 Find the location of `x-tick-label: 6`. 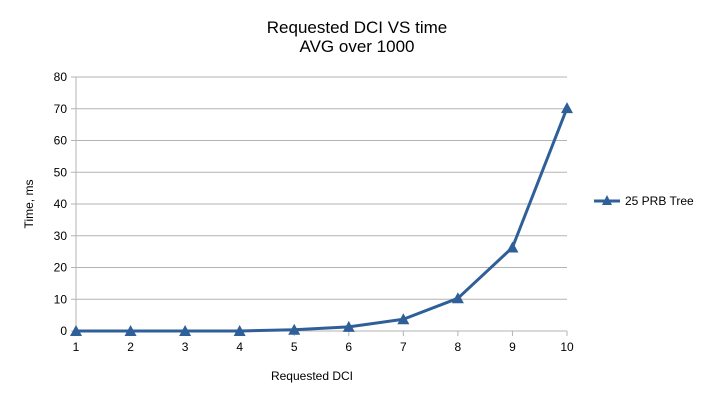

x-tick-label: 6 is located at coordinates (348, 347).